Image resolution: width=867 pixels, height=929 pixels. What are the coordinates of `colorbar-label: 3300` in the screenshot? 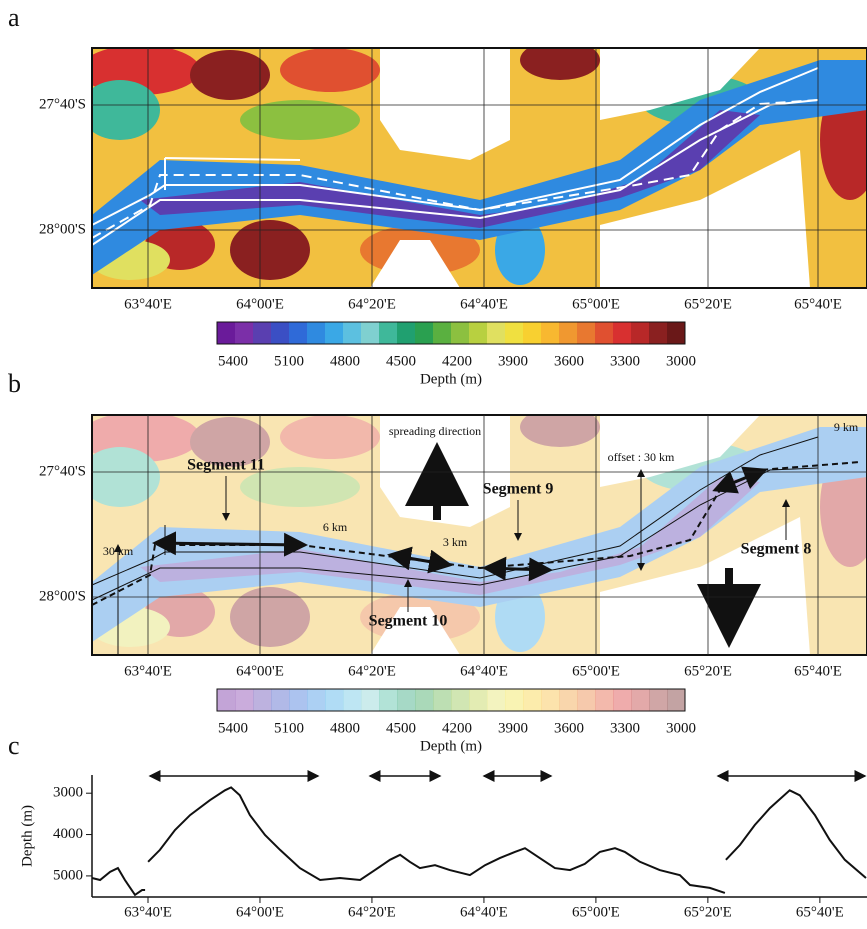 It's located at (625, 361).